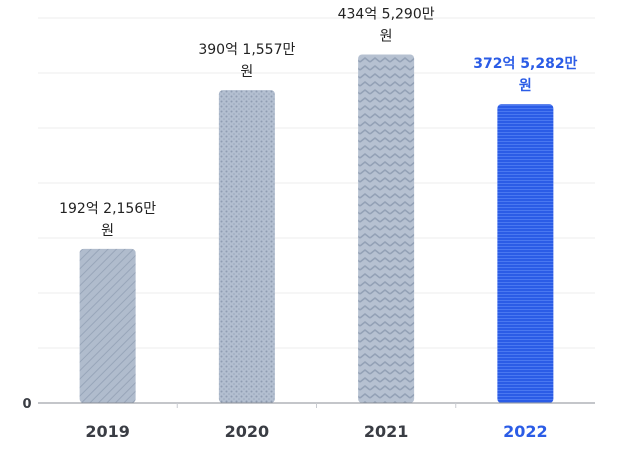 The height and width of the screenshot is (462, 628). Describe the element at coordinates (107, 231) in the screenshot. I see `value-label-2019-line2: 원` at that location.